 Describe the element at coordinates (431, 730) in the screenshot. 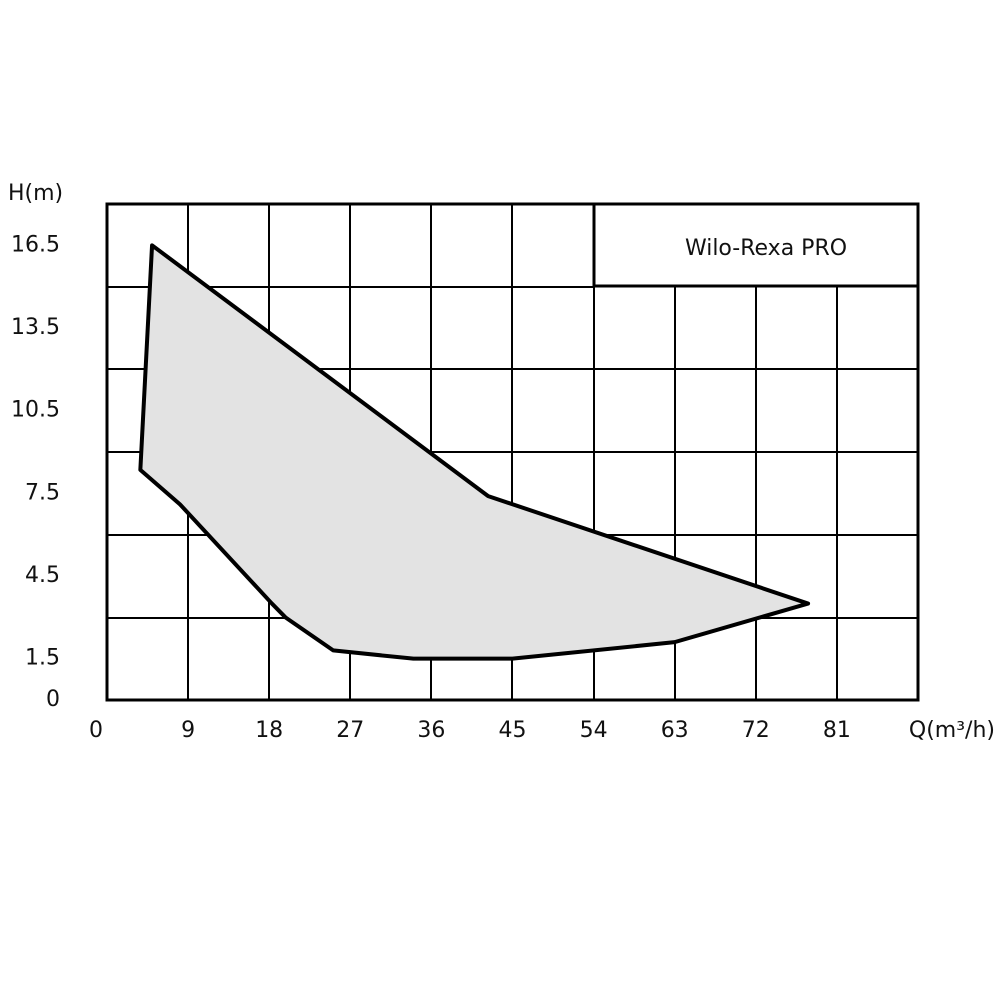

I see `x-tick-label: 36` at that location.